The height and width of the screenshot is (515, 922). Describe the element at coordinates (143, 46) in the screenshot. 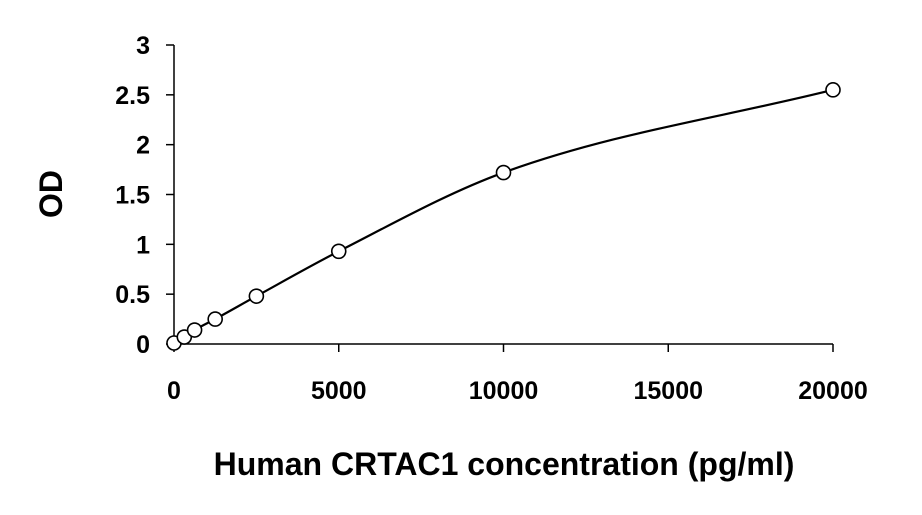

I see `y-tick-label: 3` at that location.